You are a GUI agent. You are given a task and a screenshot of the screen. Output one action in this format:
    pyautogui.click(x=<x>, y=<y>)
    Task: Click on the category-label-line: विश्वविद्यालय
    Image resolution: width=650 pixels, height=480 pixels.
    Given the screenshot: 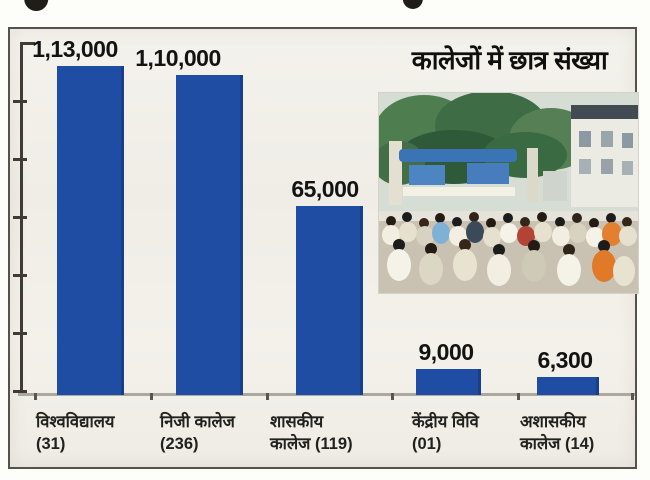 What is the action you would take?
    pyautogui.click(x=75, y=422)
    